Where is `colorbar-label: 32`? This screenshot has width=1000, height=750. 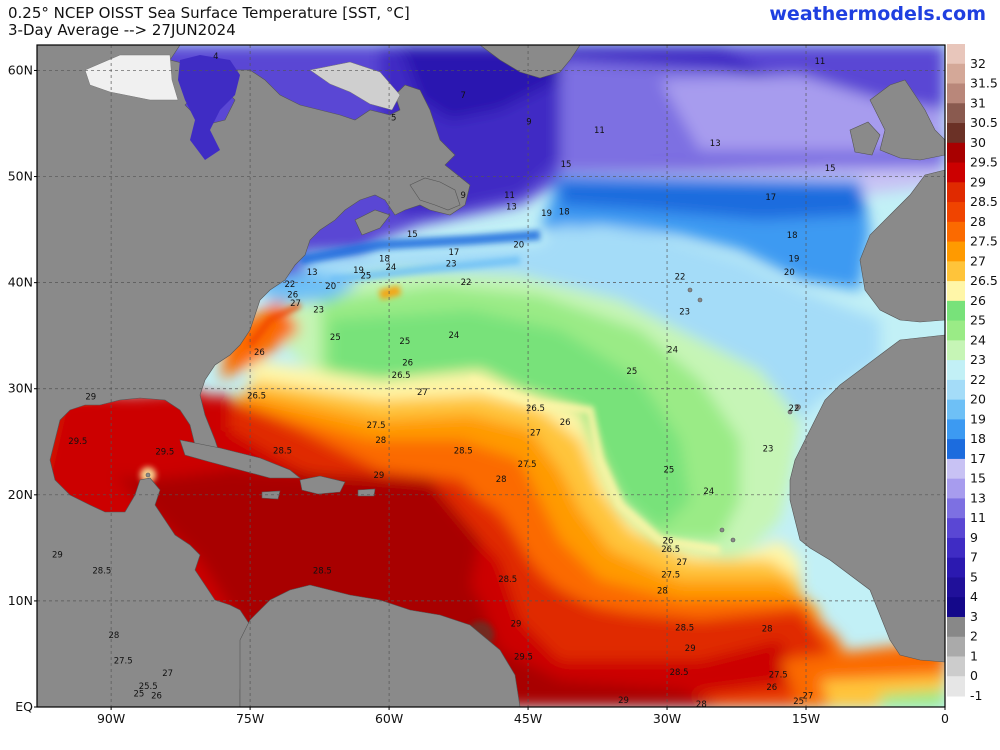
colorbar-label: 32 is located at coordinates (978, 63).